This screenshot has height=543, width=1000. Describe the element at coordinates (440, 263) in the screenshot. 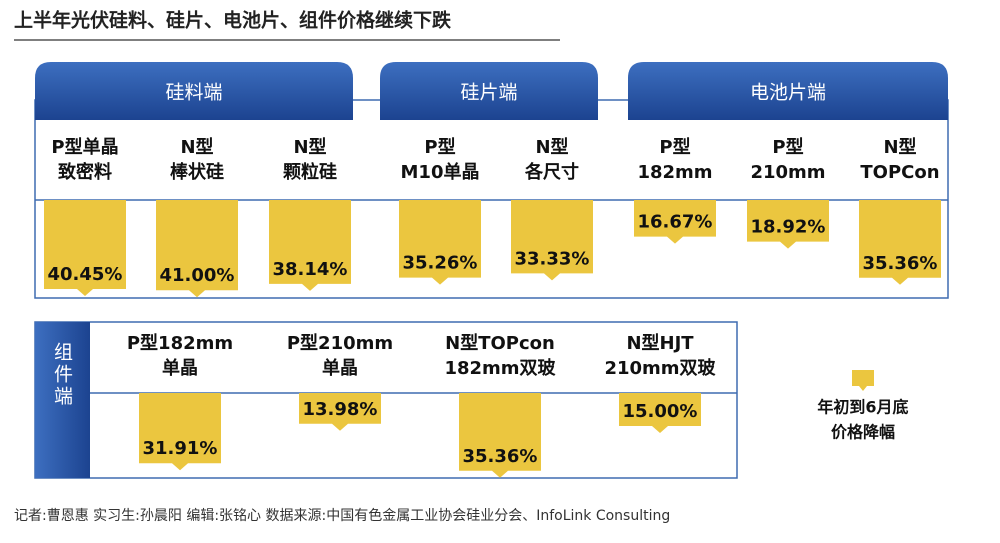

I see `value-label: 35.26%` at that location.